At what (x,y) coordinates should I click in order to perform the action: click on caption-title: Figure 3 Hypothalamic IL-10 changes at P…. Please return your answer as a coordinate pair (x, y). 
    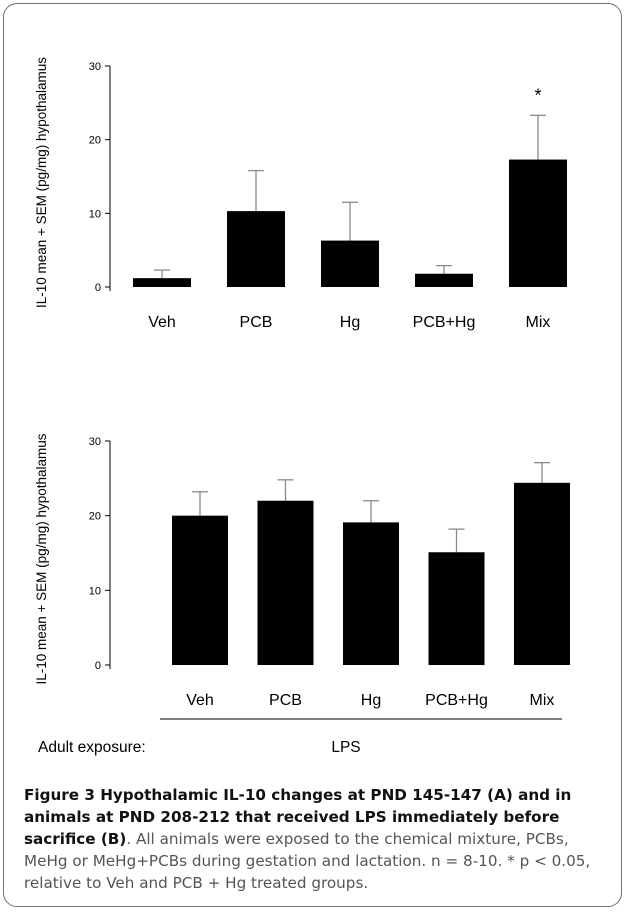
    Looking at the image, I should click on (298, 817).